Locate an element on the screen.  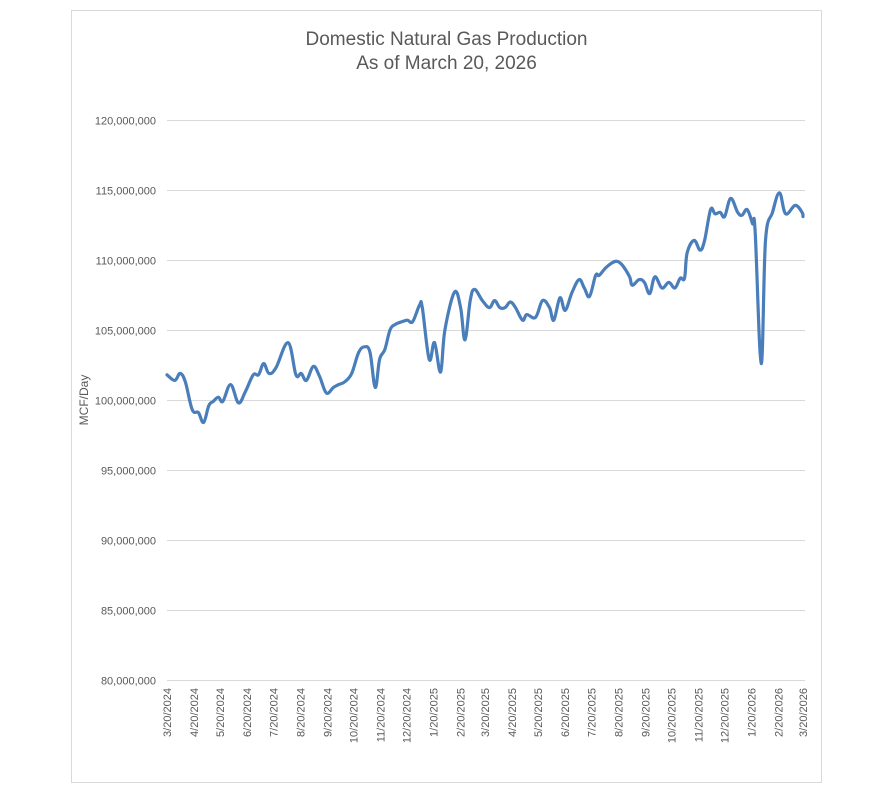
x-tick-label: 11/20/2025 is located at coordinates (699, 715).